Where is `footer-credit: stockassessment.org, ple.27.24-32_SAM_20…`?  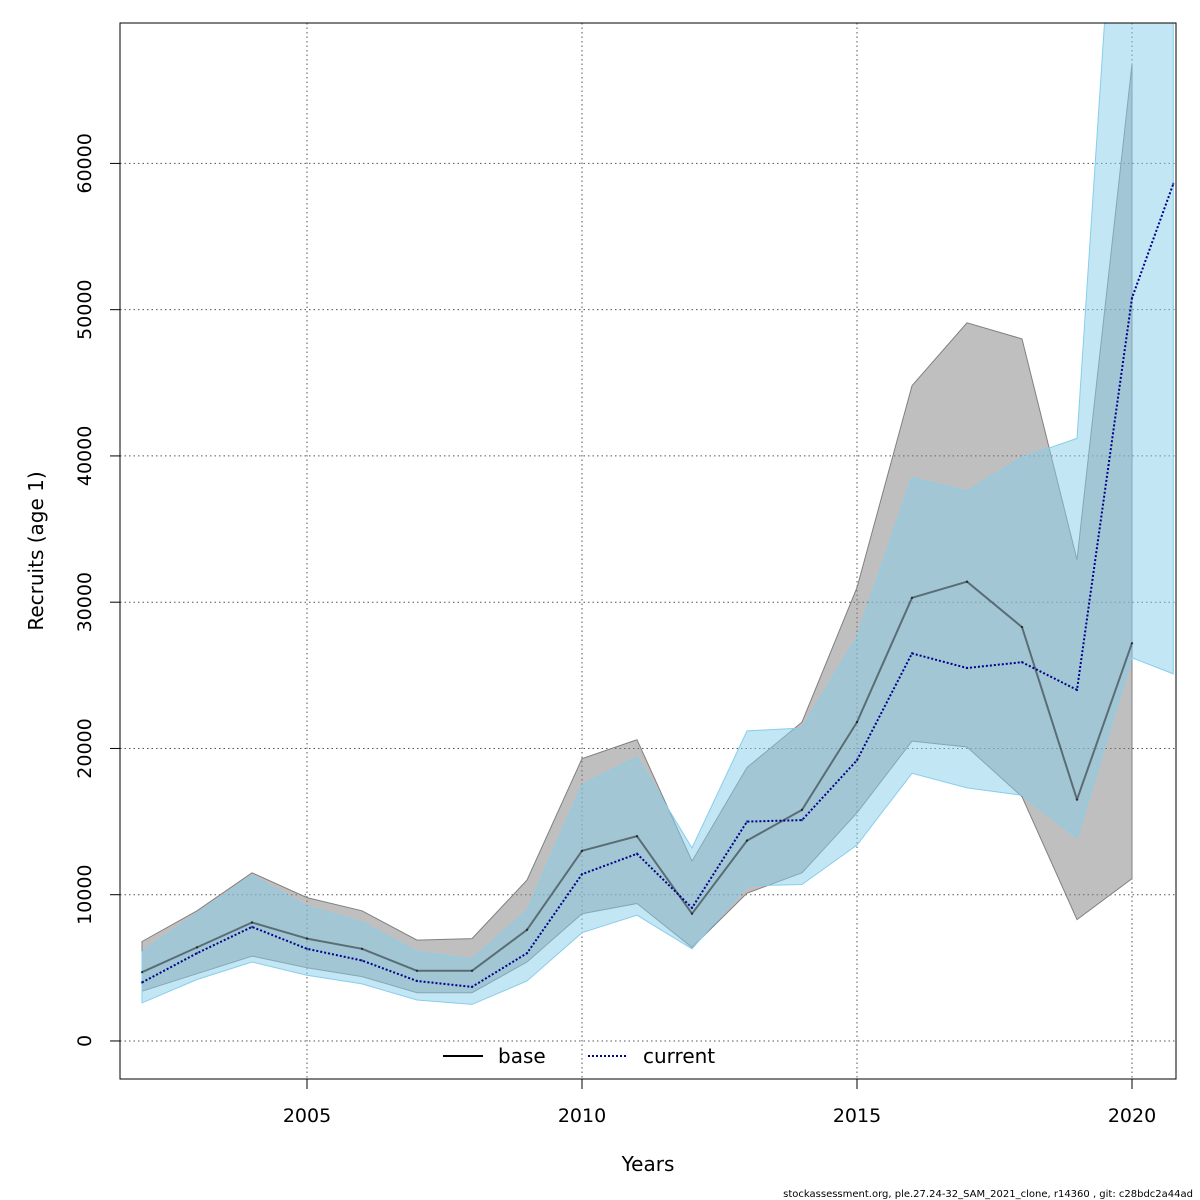 footer-credit: stockassessment.org, ple.27.24-32_SAM_20… is located at coordinates (988, 1194).